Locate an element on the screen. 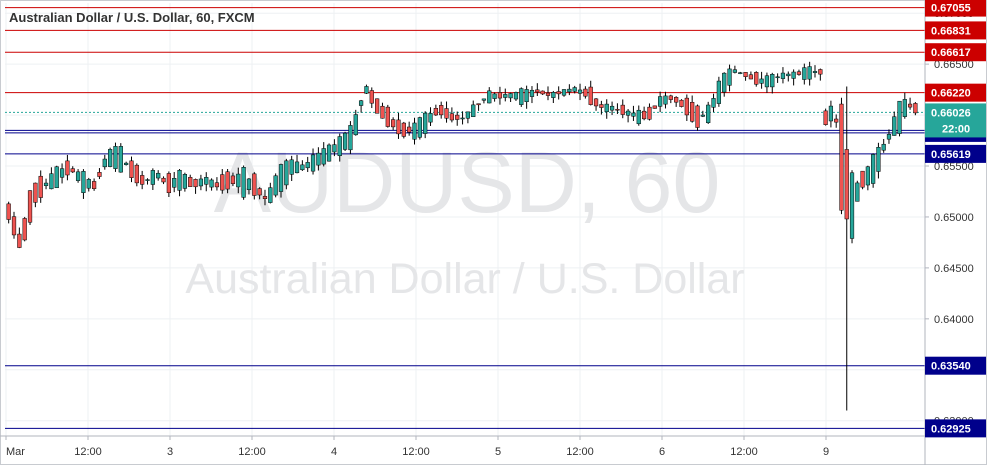  price-label-resistance: 0.66617 is located at coordinates (955, 52).